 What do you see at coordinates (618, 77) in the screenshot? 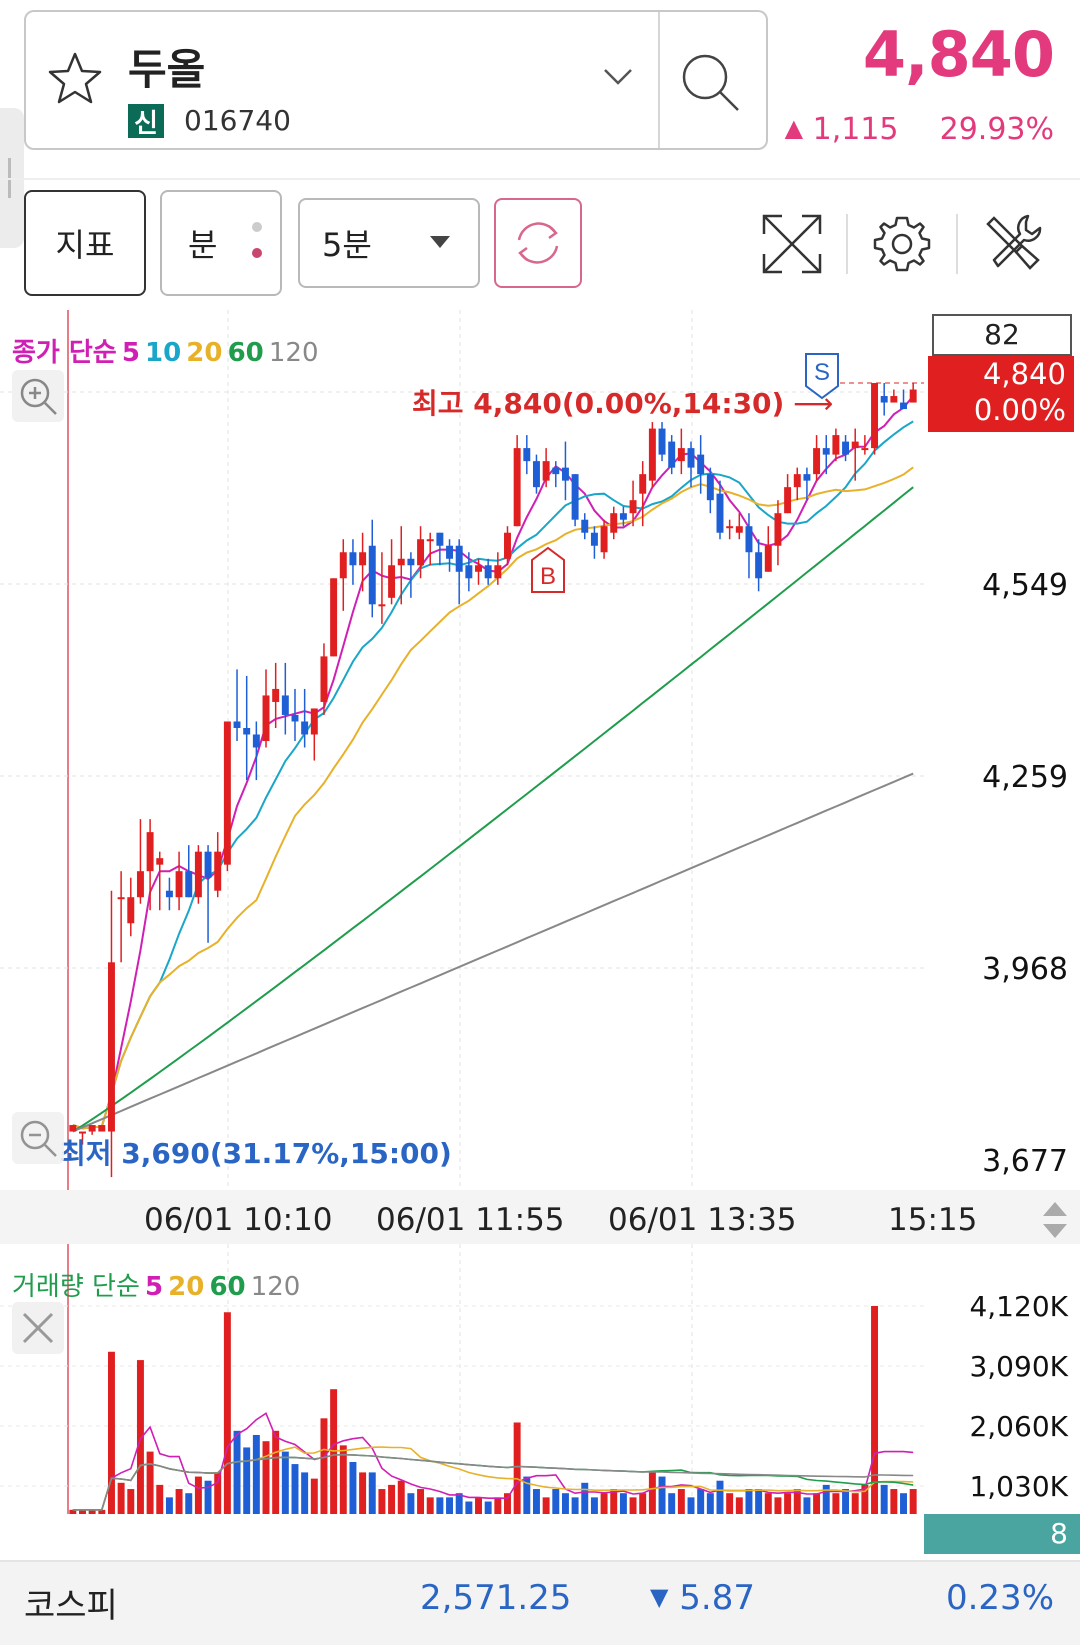
I see `chevron-down-icon` at bounding box center [618, 77].